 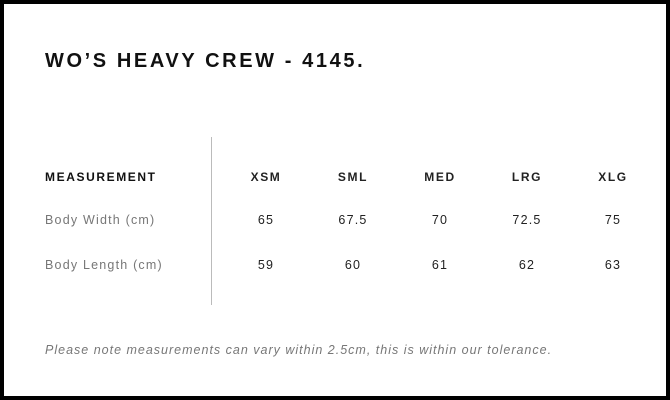 What do you see at coordinates (104, 265) in the screenshot?
I see `row-label: Body Length (cm)` at bounding box center [104, 265].